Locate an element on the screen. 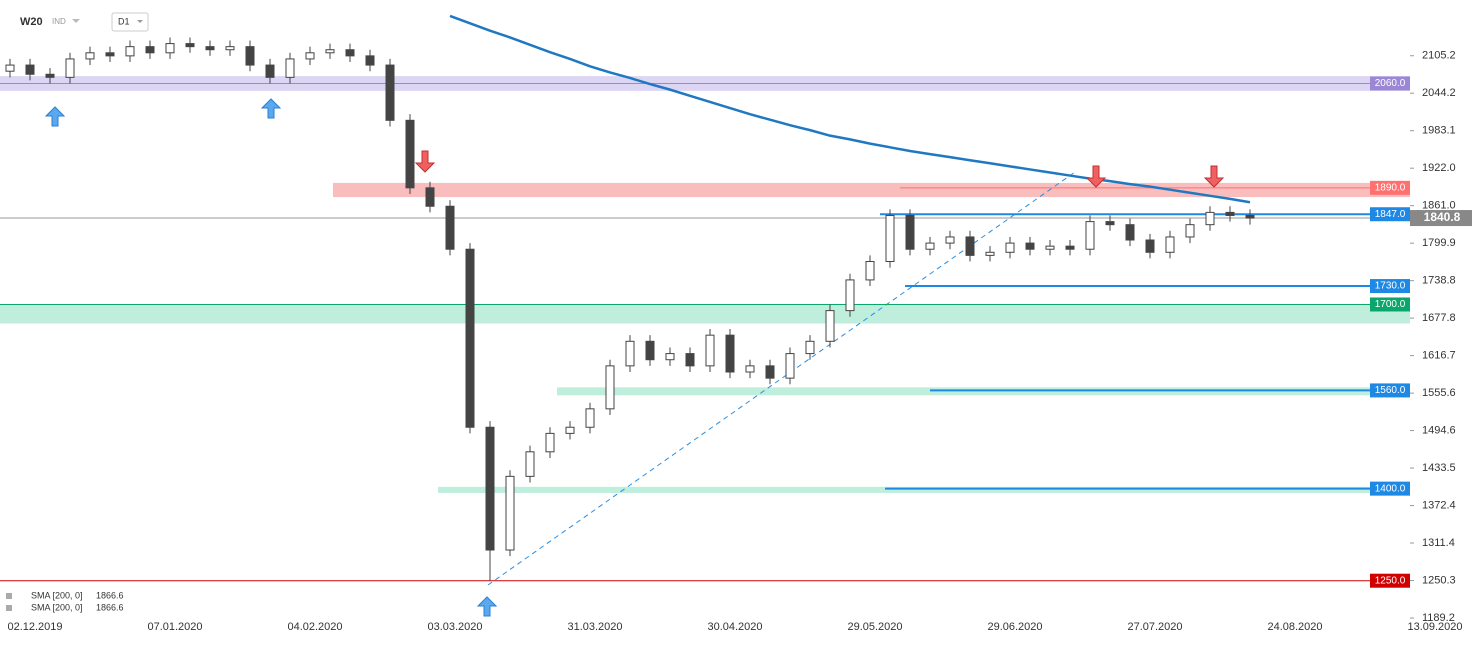 The image size is (1482, 648). y-tick-label: 2044.2 is located at coordinates (1439, 93).